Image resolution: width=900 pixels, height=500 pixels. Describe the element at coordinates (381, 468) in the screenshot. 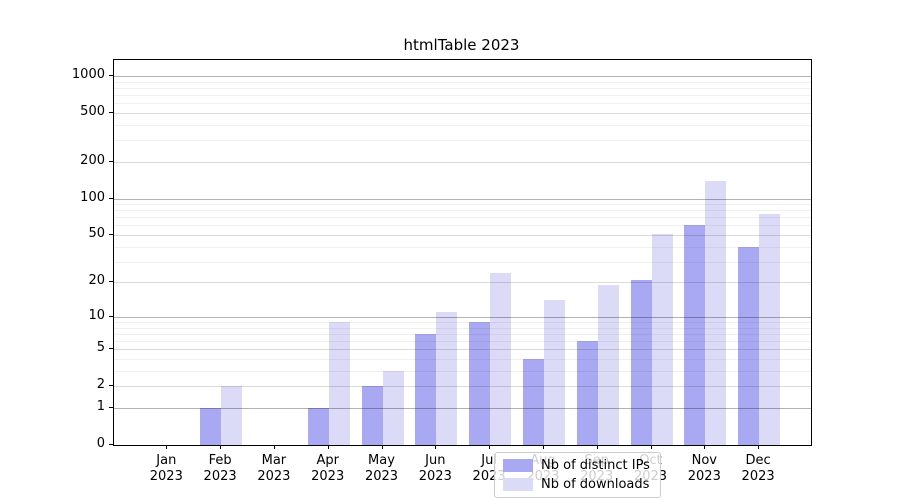

I see `x-axis-tick-label-may: May 2023` at that location.